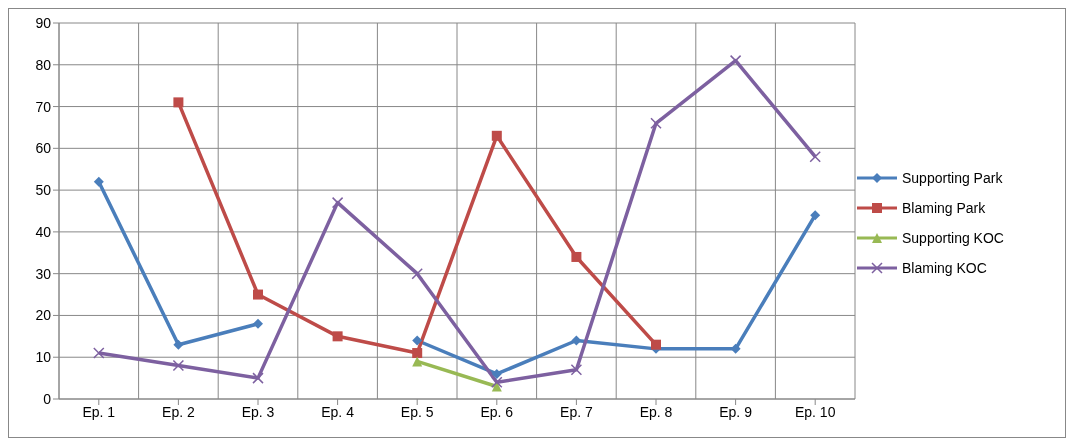 This screenshot has height=448, width=1074. What do you see at coordinates (656, 411) in the screenshot?
I see `x-tick-label: Ep. 8` at bounding box center [656, 411].